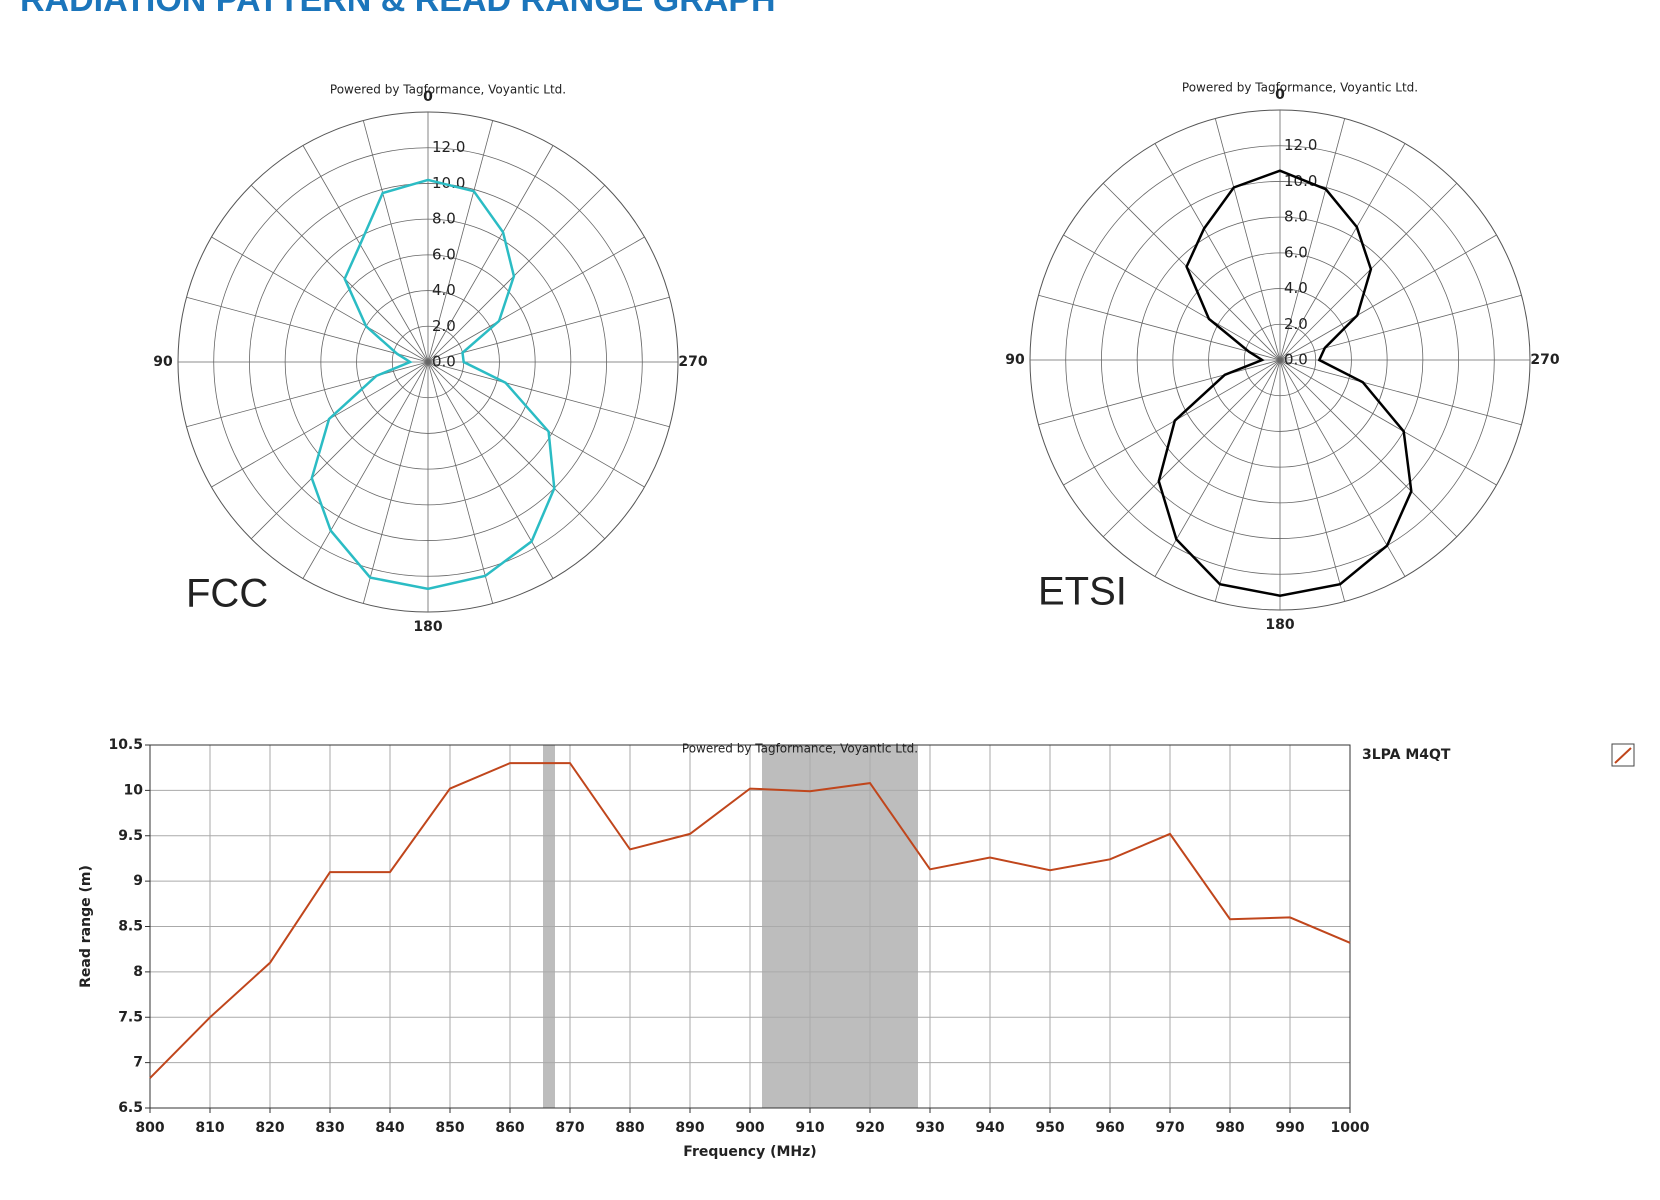 The height and width of the screenshot is (1200, 1660). Describe the element at coordinates (1049, 1128) in the screenshot. I see `x-tick-label: 950` at that location.